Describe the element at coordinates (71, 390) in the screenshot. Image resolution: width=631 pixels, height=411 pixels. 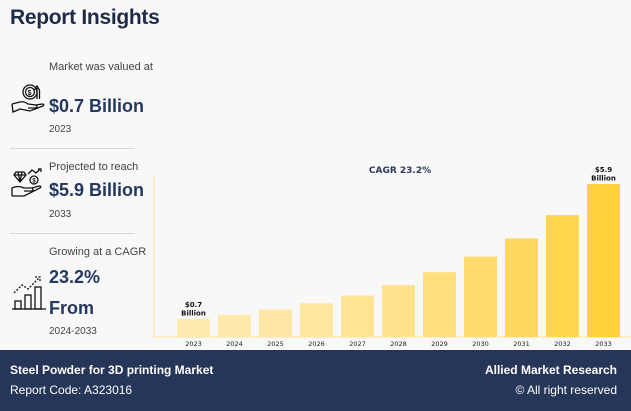
I see `report-code: Report Code: A323016` at that location.